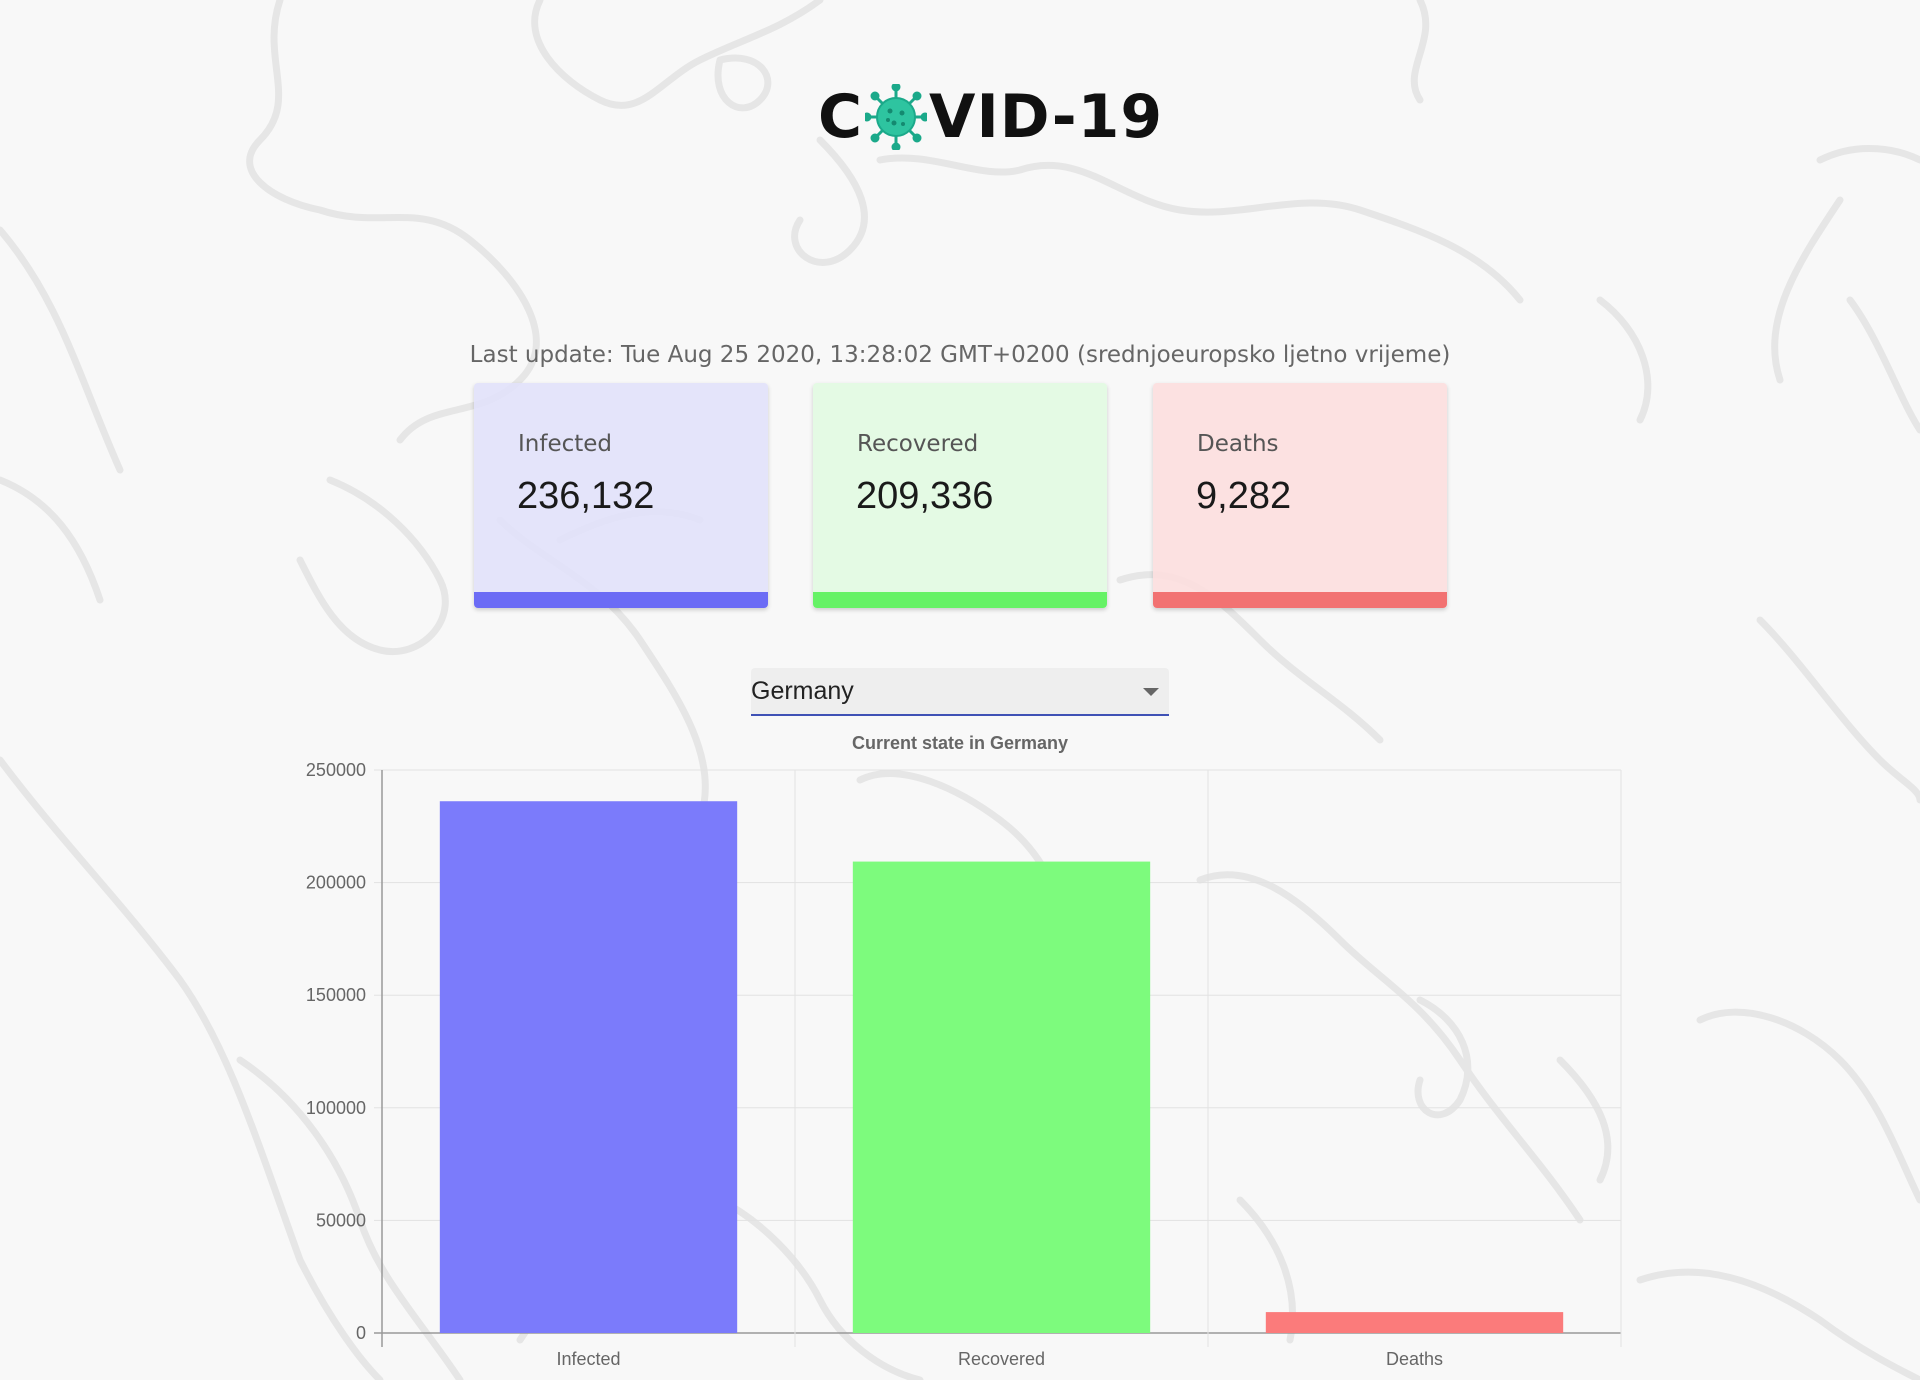 The width and height of the screenshot is (1920, 1380). I want to click on logo-text-end: VID-19, so click(1046, 117).